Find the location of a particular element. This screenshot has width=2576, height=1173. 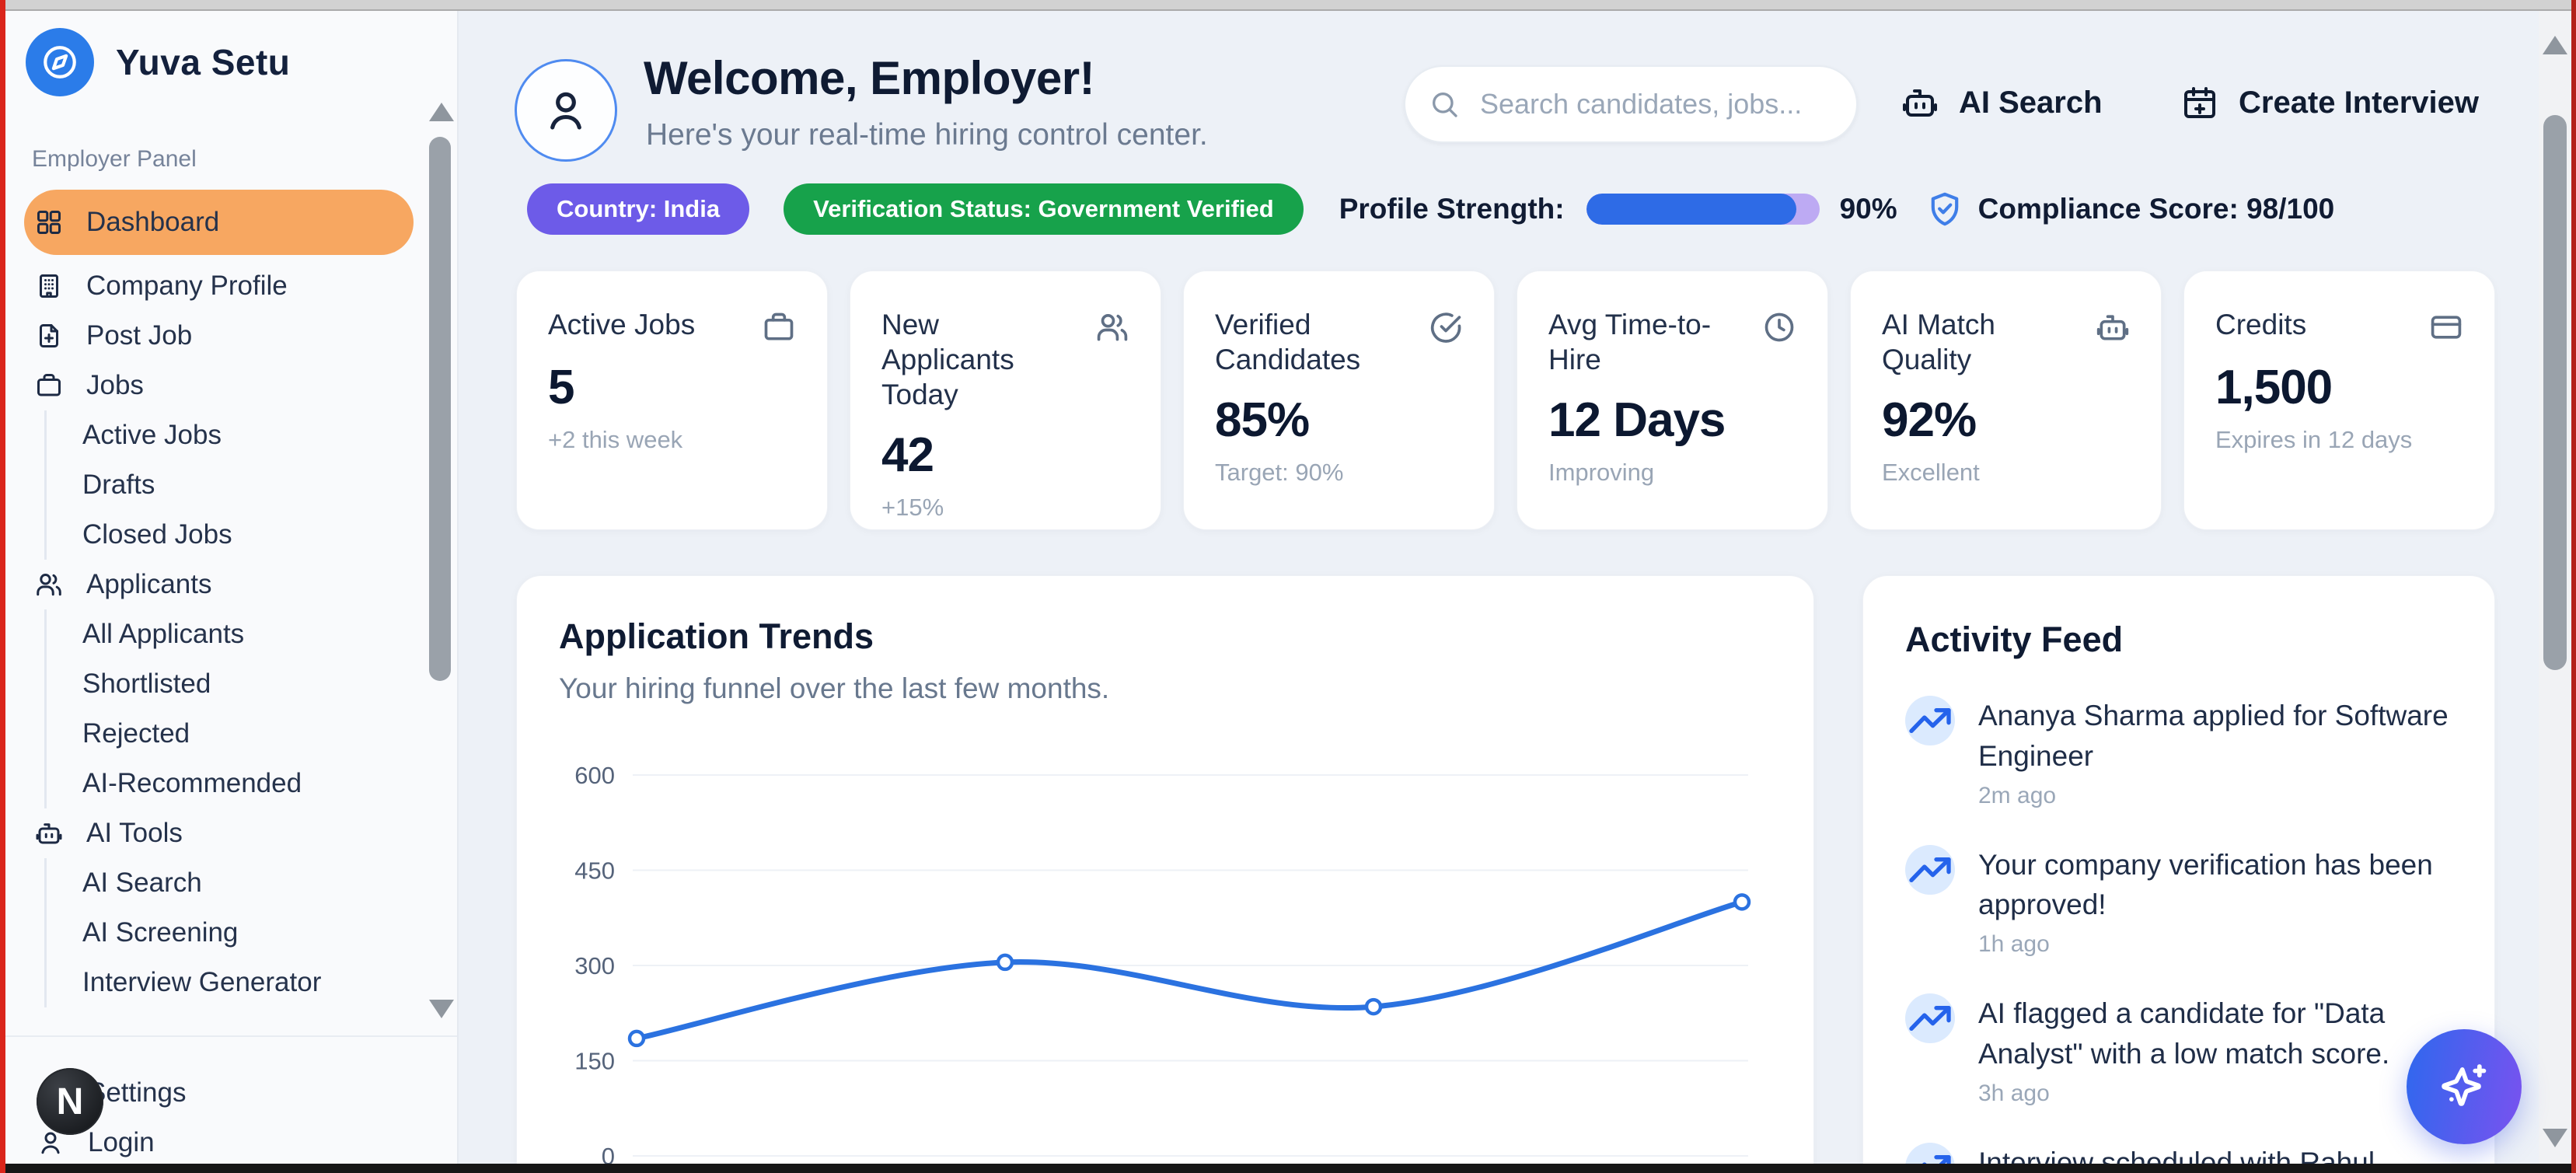

stat-card-subtext: Improving is located at coordinates (1602, 473).